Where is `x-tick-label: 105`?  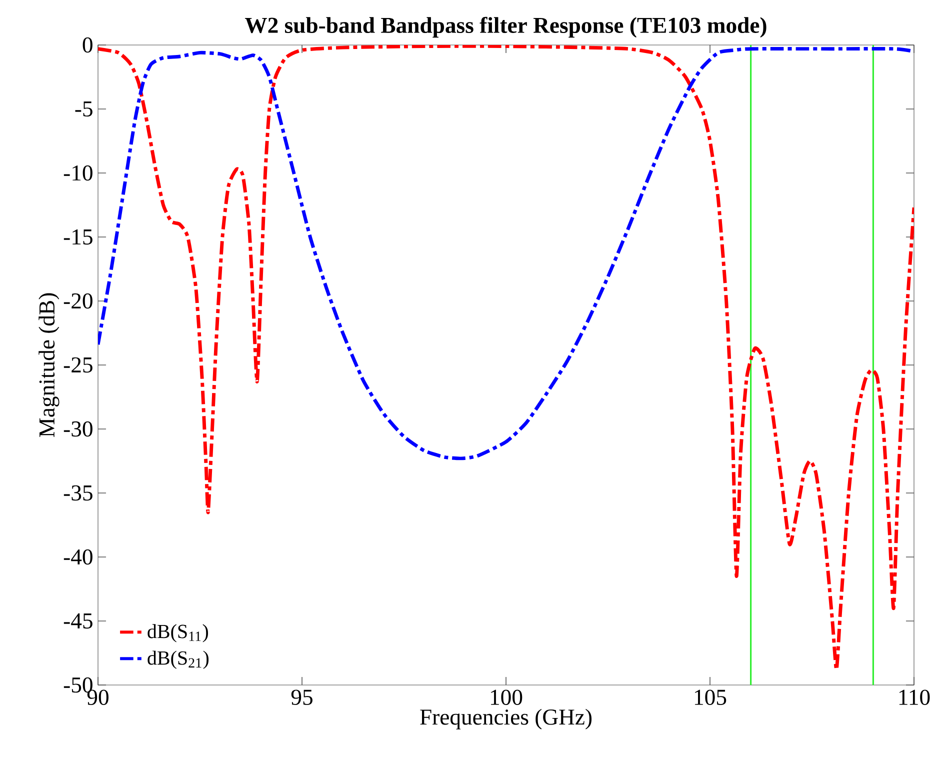
x-tick-label: 105 is located at coordinates (710, 697).